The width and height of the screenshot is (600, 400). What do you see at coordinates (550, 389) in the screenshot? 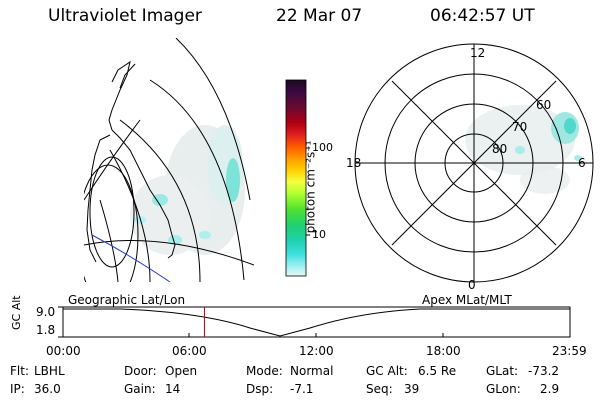
I see `glon-value: 2.9` at bounding box center [550, 389].